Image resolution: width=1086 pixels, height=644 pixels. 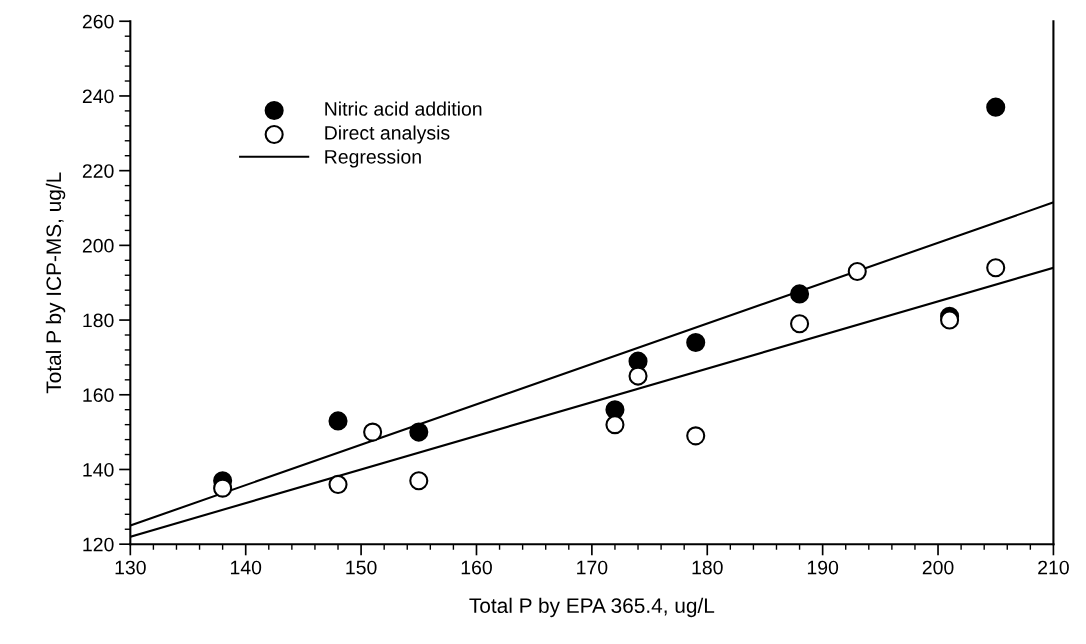 What do you see at coordinates (130, 567) in the screenshot?
I see `x-tick-label: 130` at bounding box center [130, 567].